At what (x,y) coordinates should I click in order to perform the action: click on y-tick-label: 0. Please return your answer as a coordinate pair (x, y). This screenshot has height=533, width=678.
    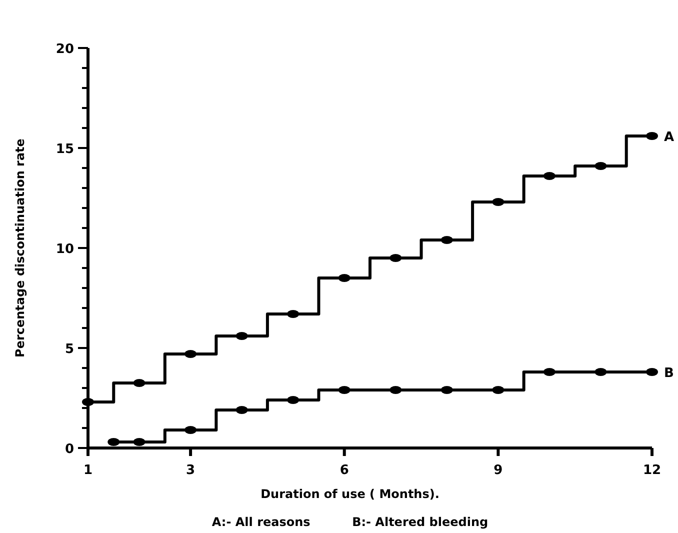
    Looking at the image, I should click on (69, 449).